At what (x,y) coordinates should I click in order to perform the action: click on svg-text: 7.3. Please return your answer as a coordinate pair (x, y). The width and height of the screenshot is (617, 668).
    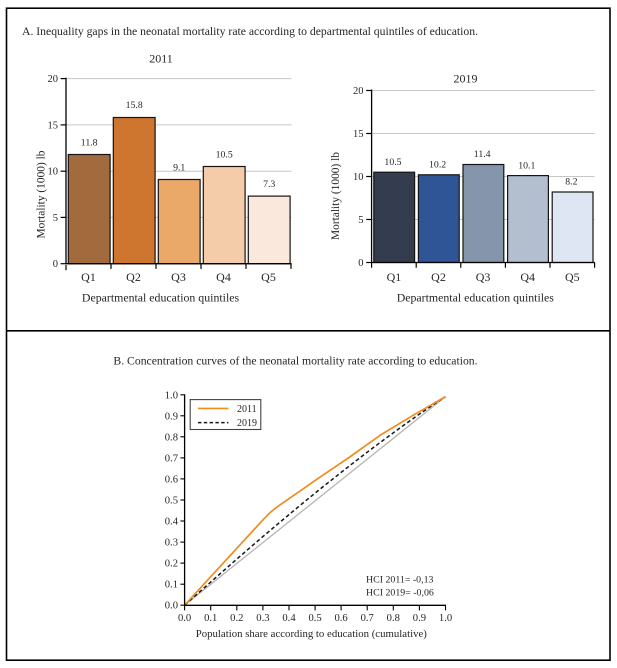
    Looking at the image, I should click on (269, 184).